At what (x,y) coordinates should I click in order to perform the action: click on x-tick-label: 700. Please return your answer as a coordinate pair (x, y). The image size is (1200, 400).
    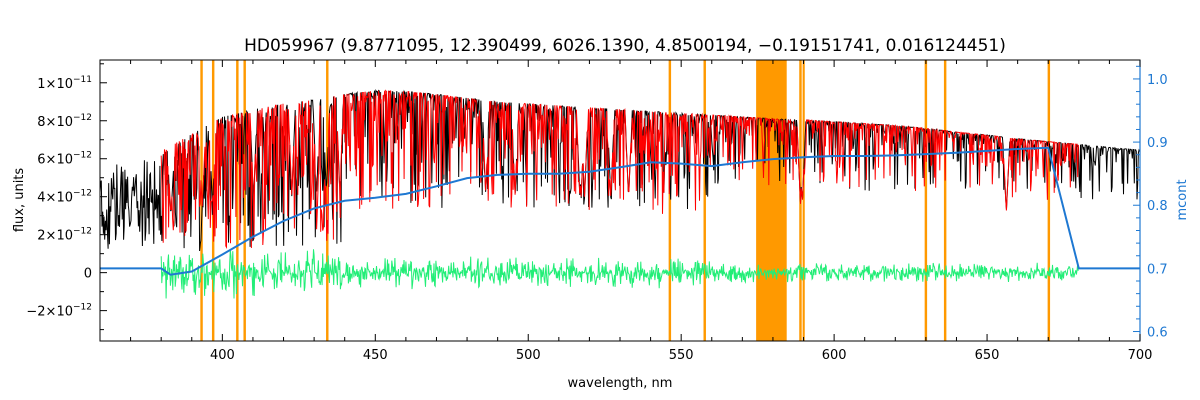
    Looking at the image, I should click on (1140, 355).